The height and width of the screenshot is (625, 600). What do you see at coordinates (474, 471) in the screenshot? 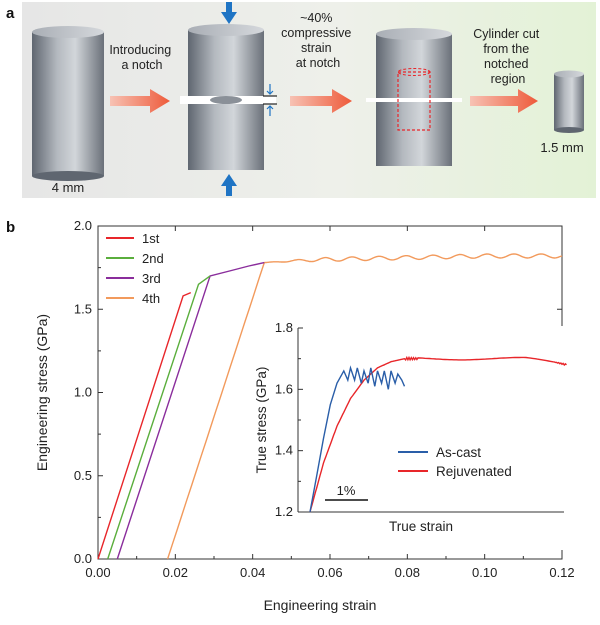
I see `inset-legend-label: Rejuvenated` at bounding box center [474, 471].